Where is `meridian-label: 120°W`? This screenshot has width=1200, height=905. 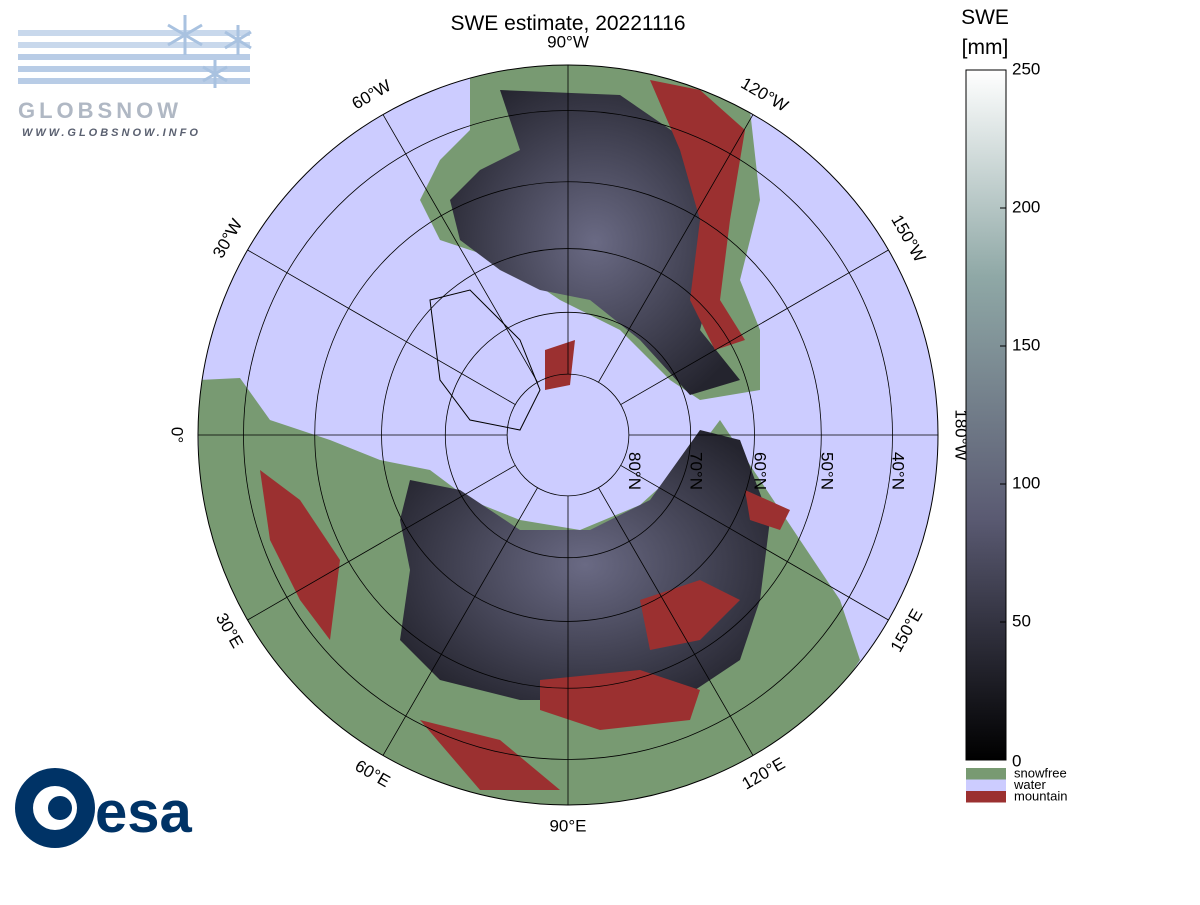
meridian-label: 120°W is located at coordinates (765, 95).